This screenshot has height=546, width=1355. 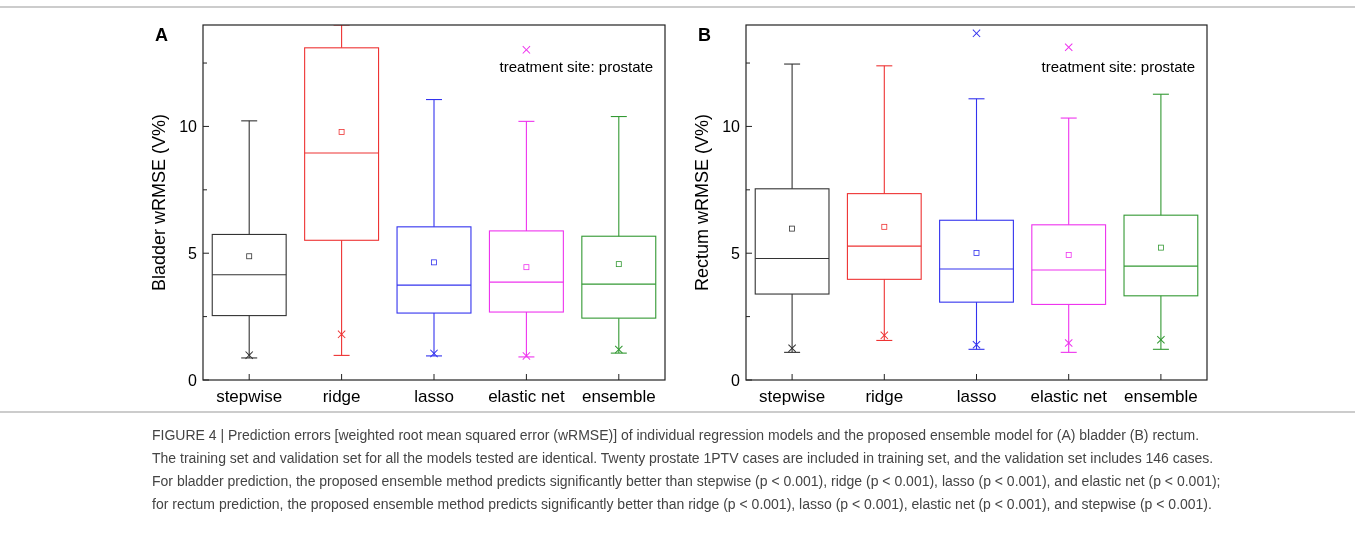 What do you see at coordinates (676, 435) in the screenshot?
I see `caption: FIGURE 4 | Prediction errors [weighted root mean squared error (wRMSE)] of individual regression models and the proposed ensemble model for (A) bladder (B) rectum.` at bounding box center [676, 435].